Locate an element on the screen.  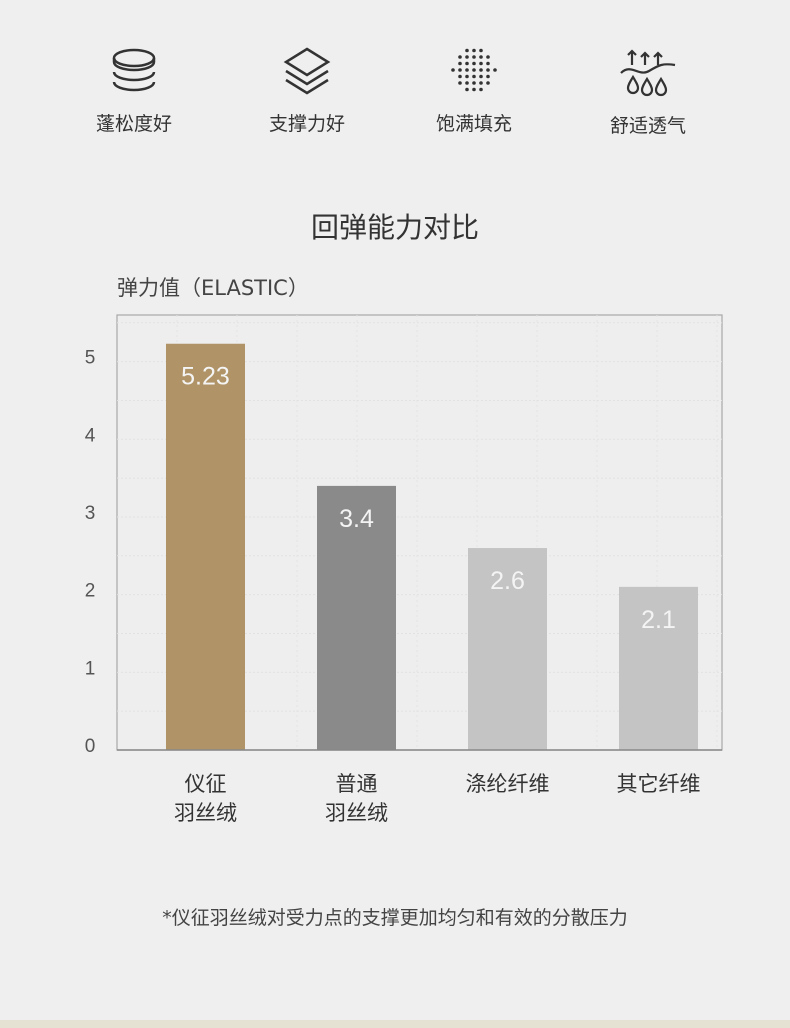
feature-fluffy: 蓬松度好 is located at coordinates (134, 90).